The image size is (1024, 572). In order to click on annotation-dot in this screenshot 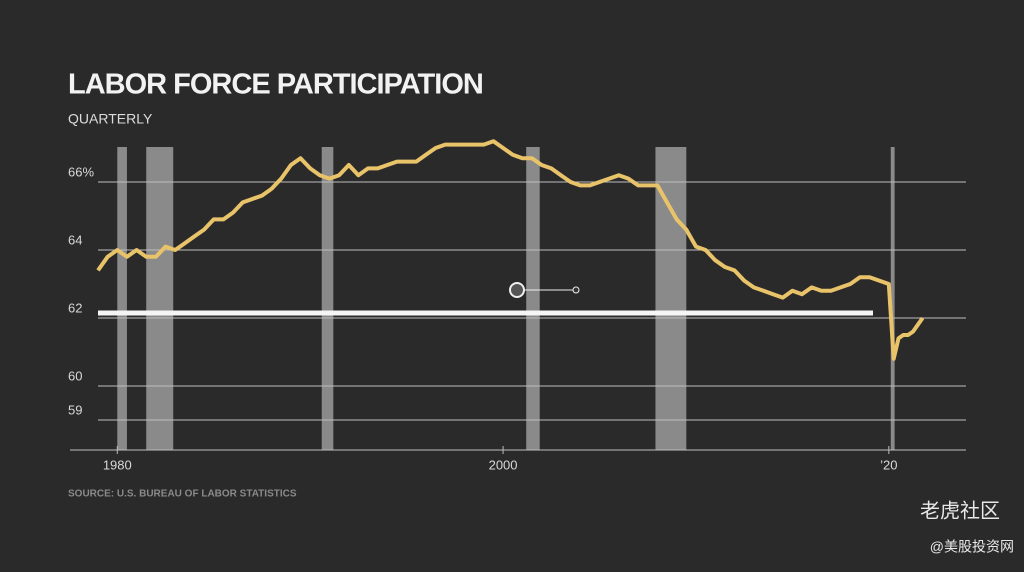, I will do `click(517, 290)`.